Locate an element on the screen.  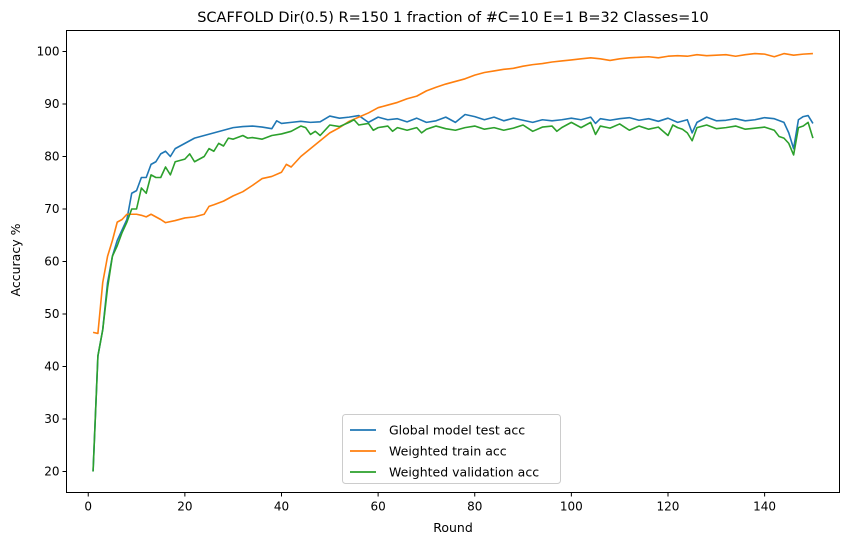
y-axis-ticks: 20 30 40 50 60 70 80 90 100 is located at coordinates (52, 262).